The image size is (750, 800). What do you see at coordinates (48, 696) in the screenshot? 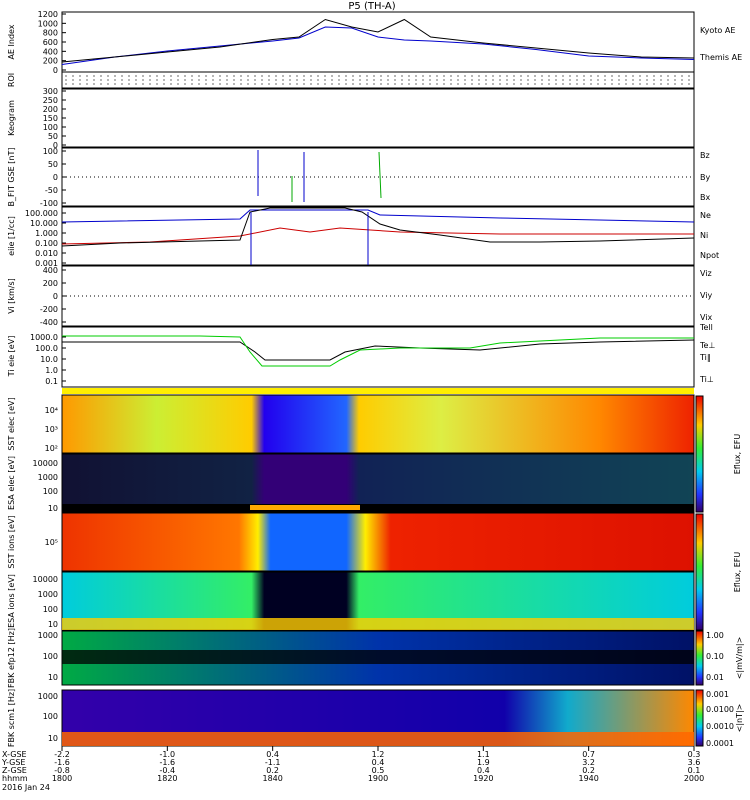
I see `fbk-b-tick-1: 1000` at bounding box center [48, 696].